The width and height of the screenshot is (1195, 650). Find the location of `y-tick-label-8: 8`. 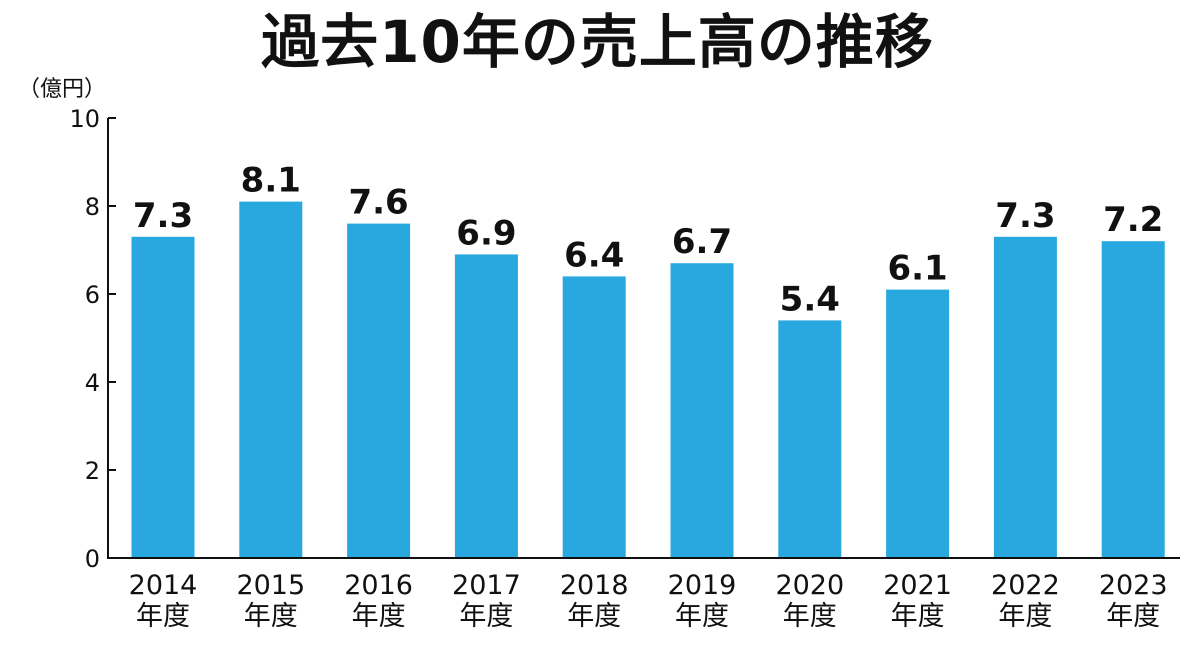

y-tick-label-8: 8 is located at coordinates (92, 207).